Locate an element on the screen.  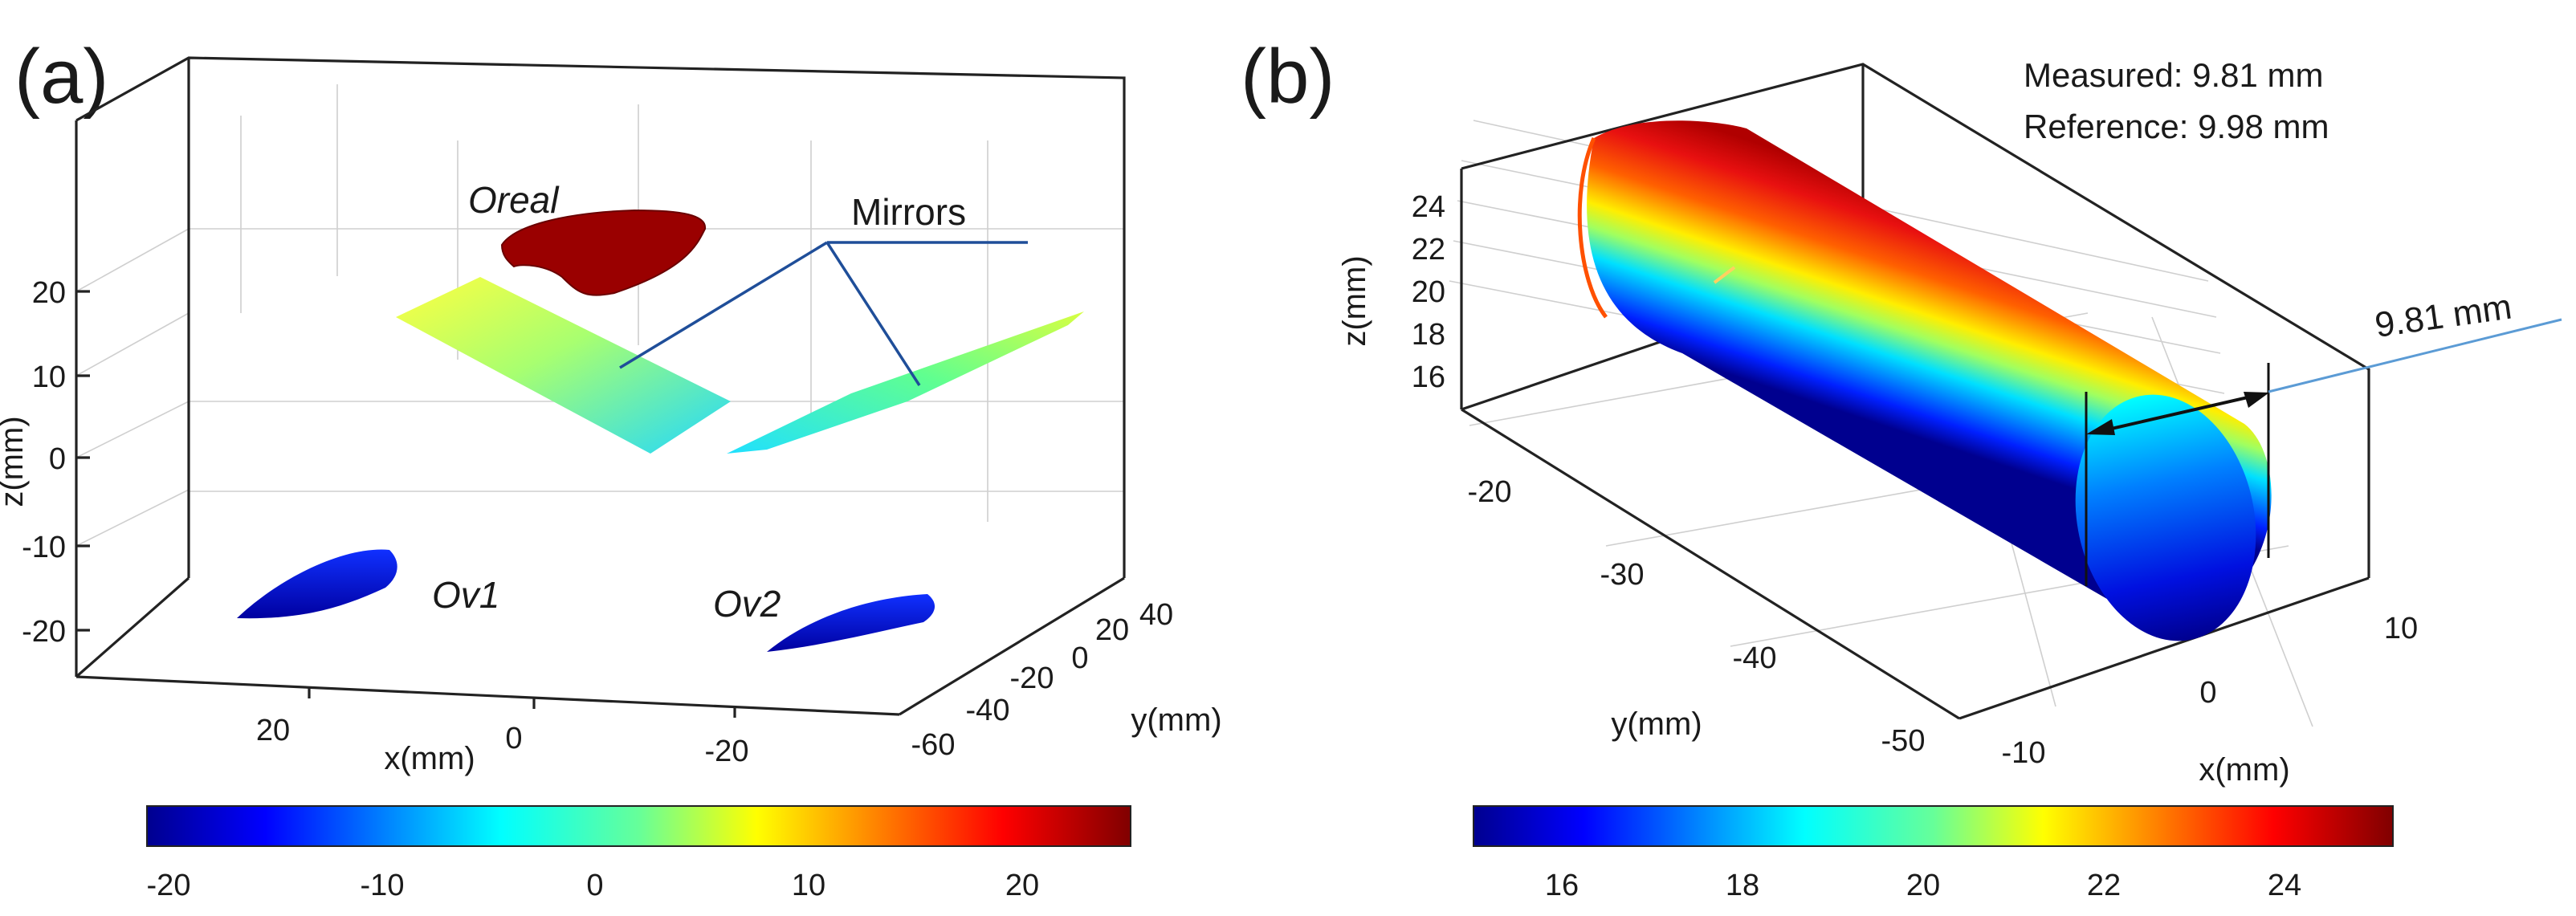
panel-a-y-axis-line is located at coordinates (1012, 646).